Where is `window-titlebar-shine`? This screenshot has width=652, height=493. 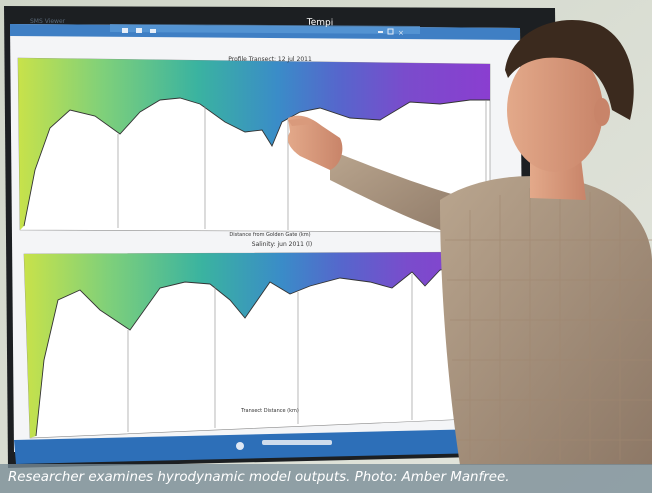
window-titlebar-shine is located at coordinates (265, 29).